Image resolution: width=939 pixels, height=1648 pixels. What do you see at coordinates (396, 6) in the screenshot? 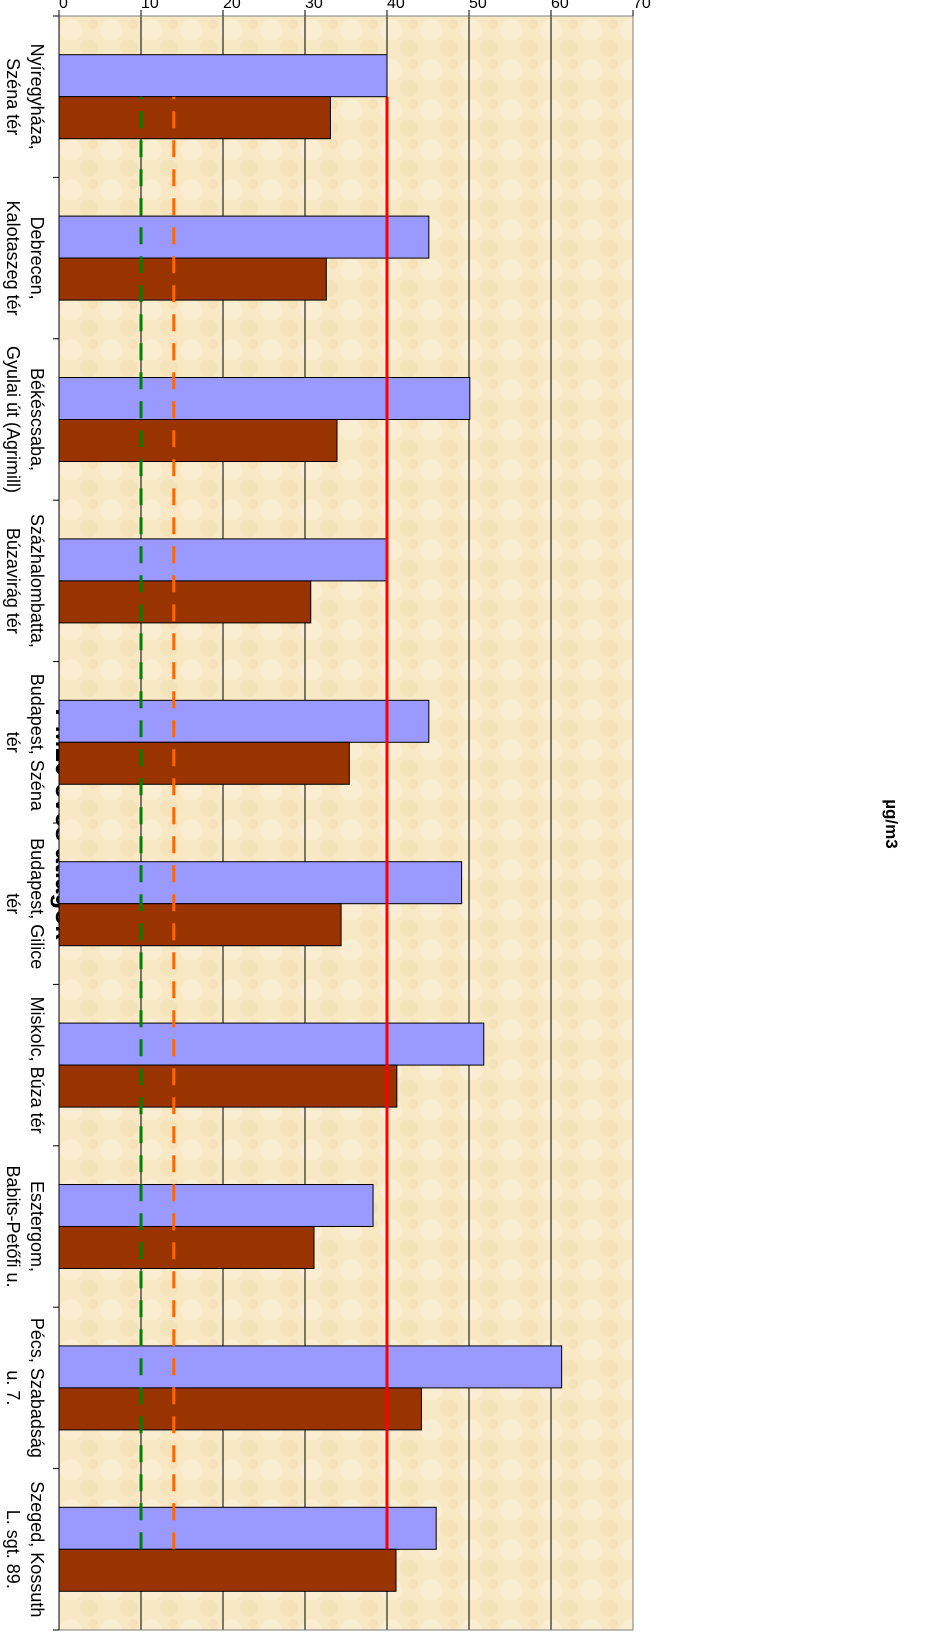
I see `value-tick-label: 40` at bounding box center [396, 6].